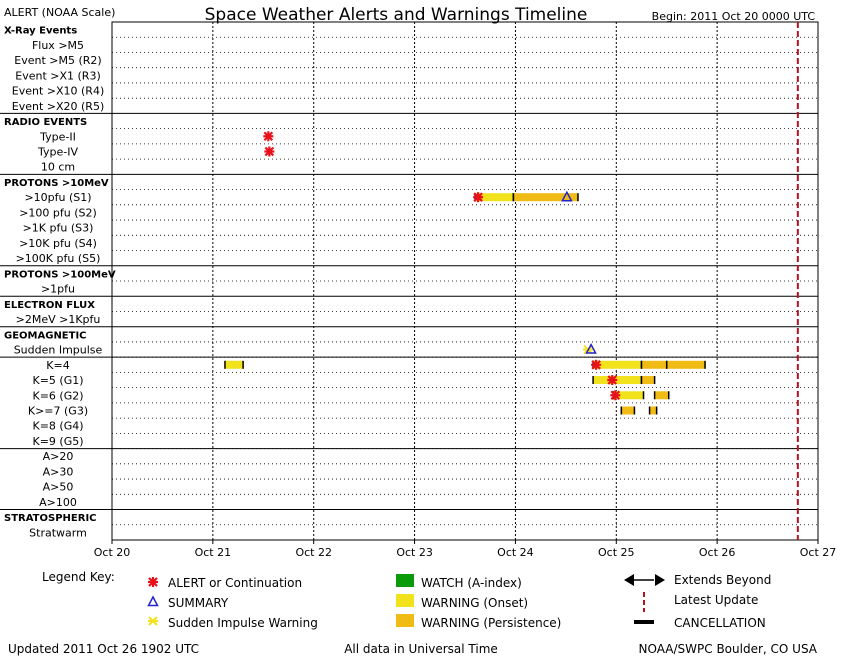  What do you see at coordinates (471, 583) in the screenshot?
I see `legend-watch-label: WATCH (A-index)` at bounding box center [471, 583].